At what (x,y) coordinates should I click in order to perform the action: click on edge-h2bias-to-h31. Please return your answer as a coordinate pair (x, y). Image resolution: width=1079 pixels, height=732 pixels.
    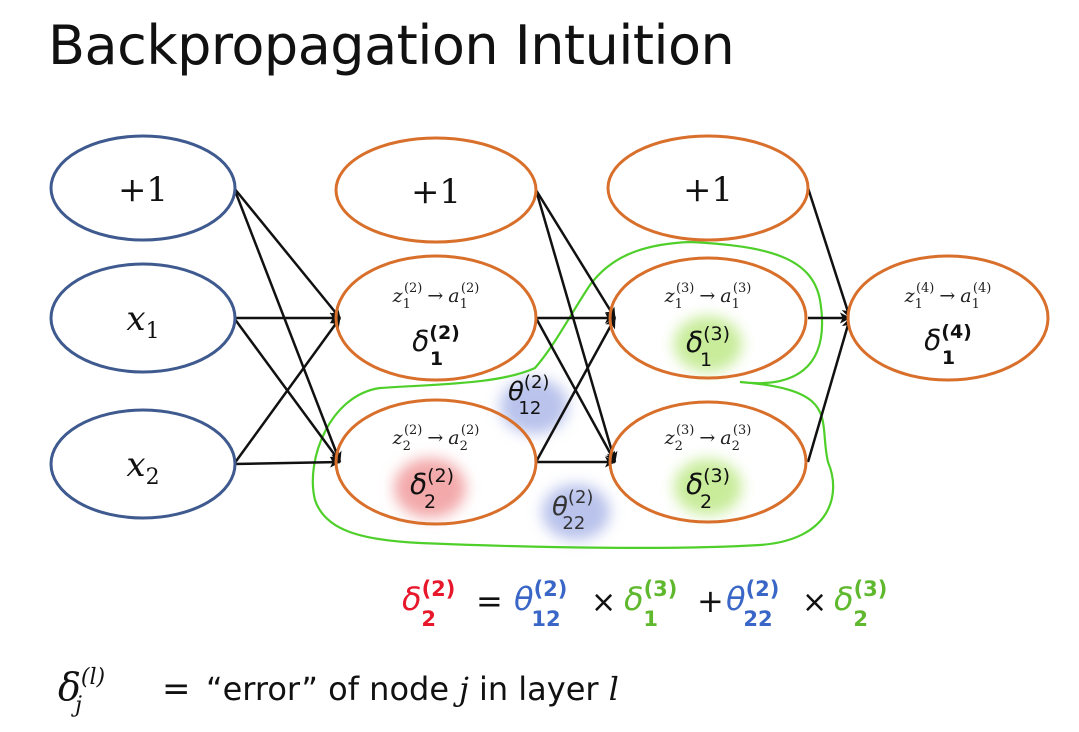
    Looking at the image, I should click on (575, 254).